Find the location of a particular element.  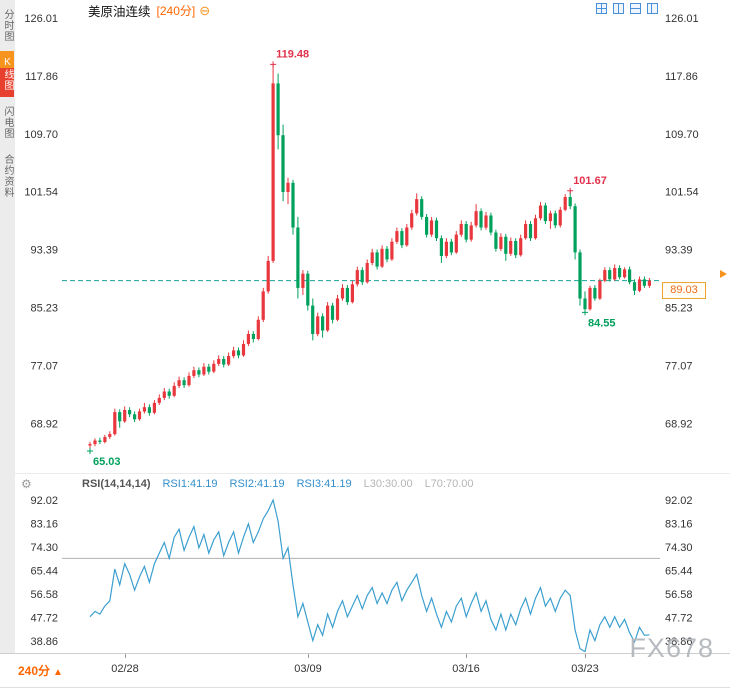

x-axis-date: 03/09 is located at coordinates (308, 669).